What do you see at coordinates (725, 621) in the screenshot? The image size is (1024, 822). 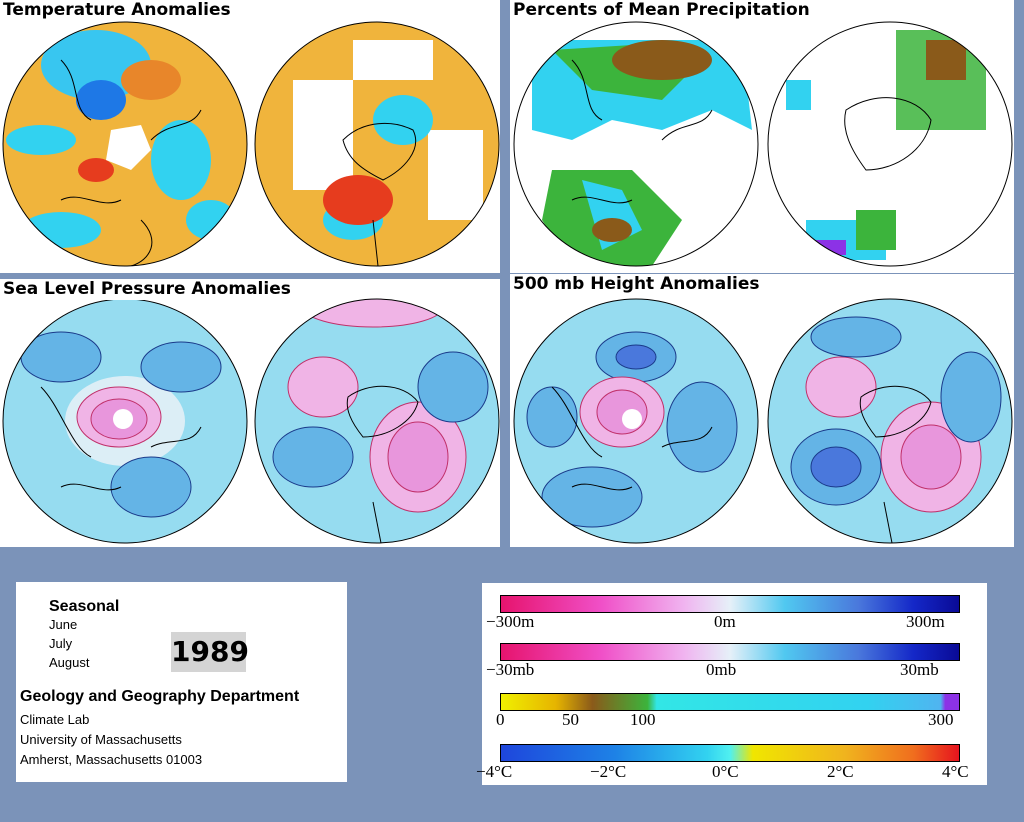 I see `height-label-mid: 0m` at bounding box center [725, 621].